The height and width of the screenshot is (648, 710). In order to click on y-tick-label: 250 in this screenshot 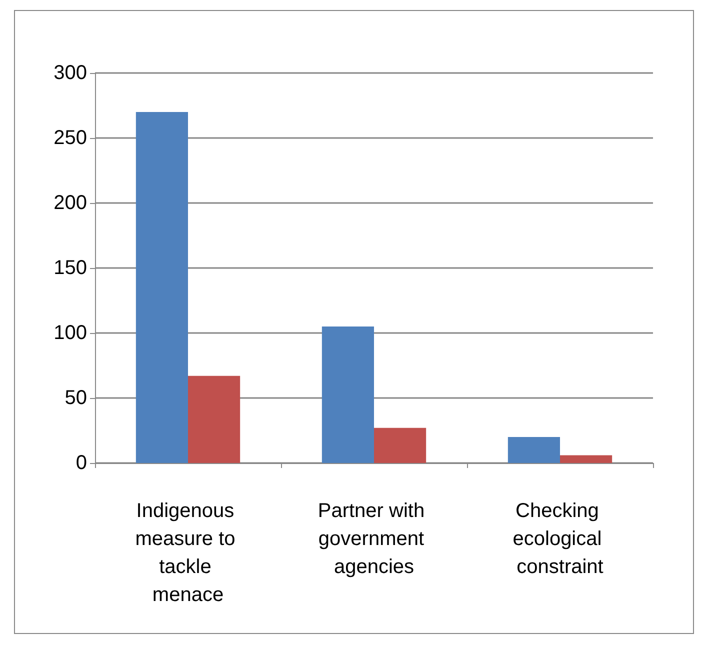, I will do `click(70, 138)`.